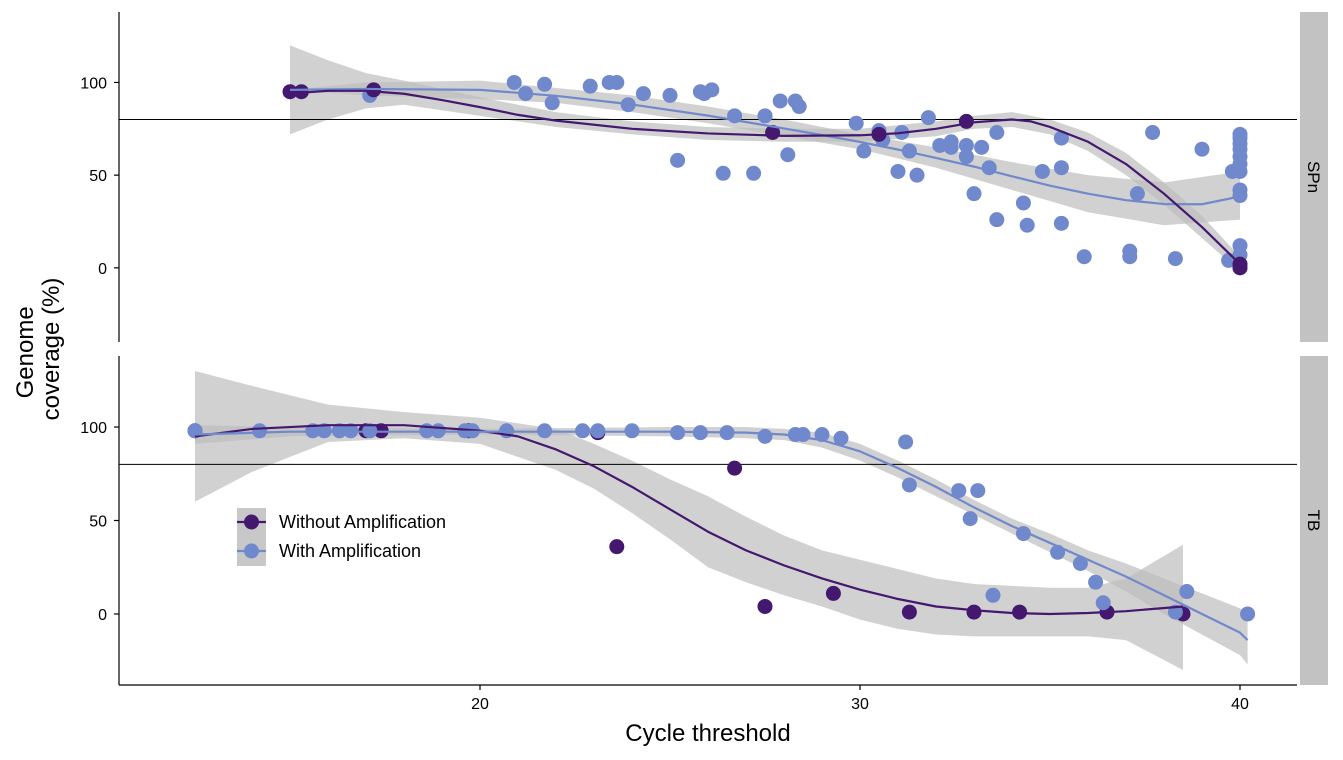 The height and width of the screenshot is (760, 1343). I want to click on y-axis-title-line-1: Genome, so click(25, 352).